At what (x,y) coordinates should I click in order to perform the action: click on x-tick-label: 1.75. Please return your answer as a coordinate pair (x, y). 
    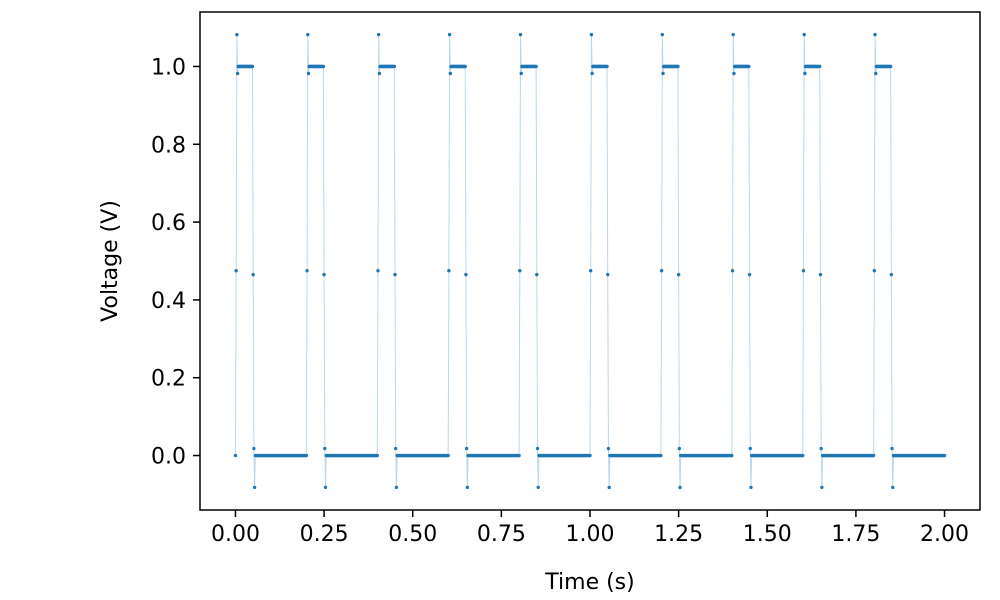
    Looking at the image, I should click on (855, 534).